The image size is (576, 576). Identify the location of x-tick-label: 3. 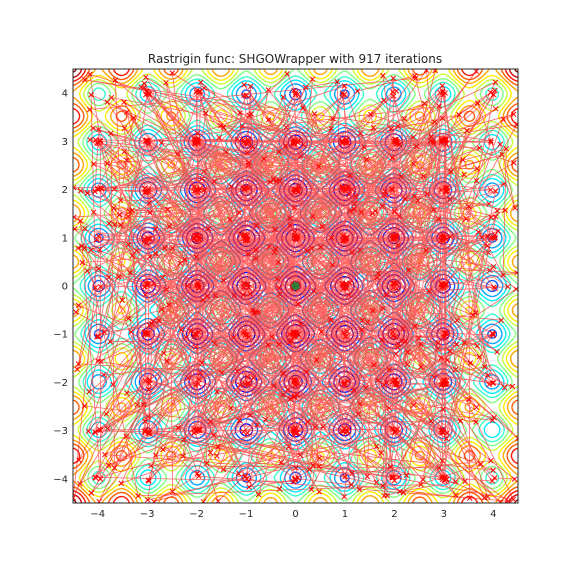
(444, 514).